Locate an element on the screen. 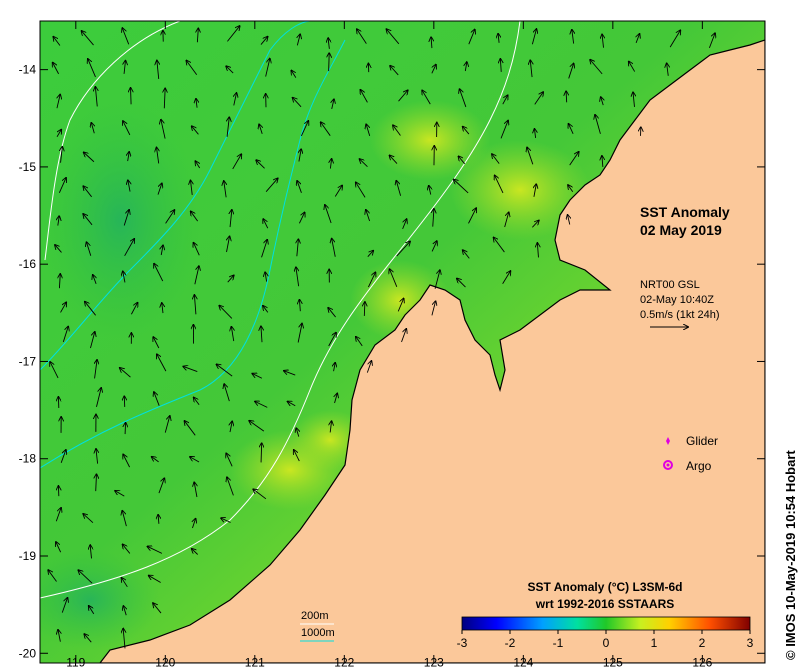 This screenshot has height=672, width=809. x-tick-label: 120 is located at coordinates (165, 663).